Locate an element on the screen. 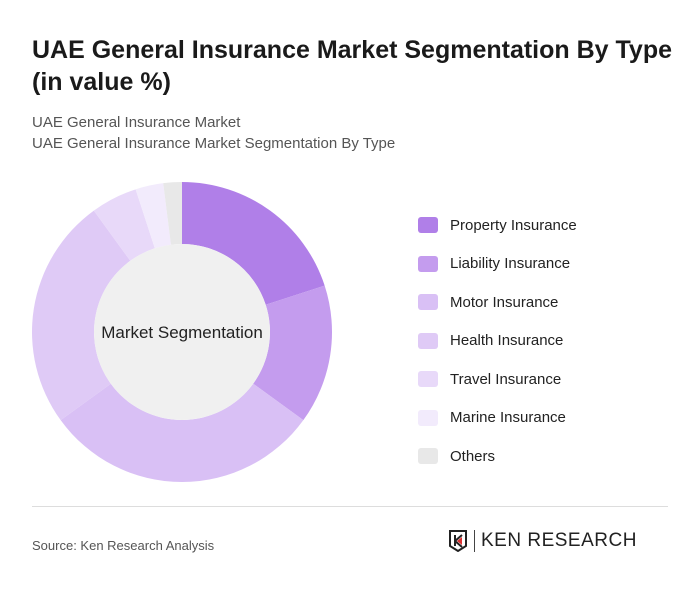  divider is located at coordinates (350, 506).